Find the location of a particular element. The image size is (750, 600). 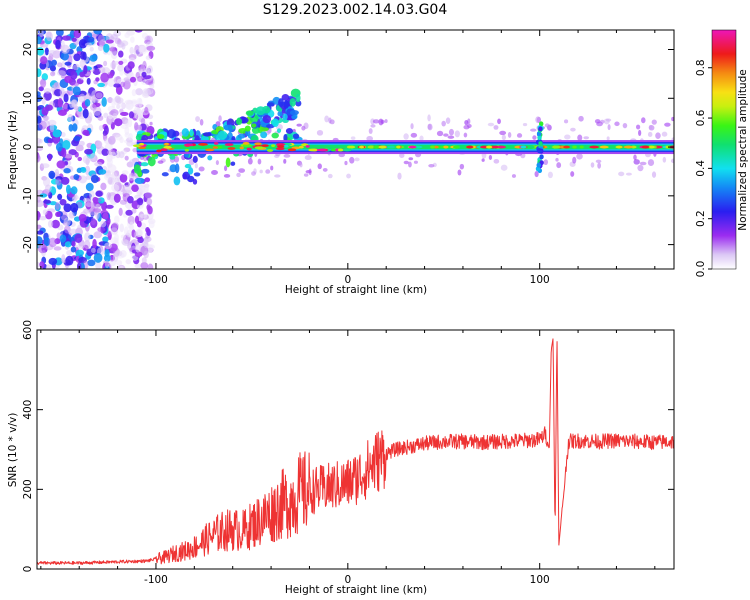

snr-y-tick-label: 600 is located at coordinates (28, 330).